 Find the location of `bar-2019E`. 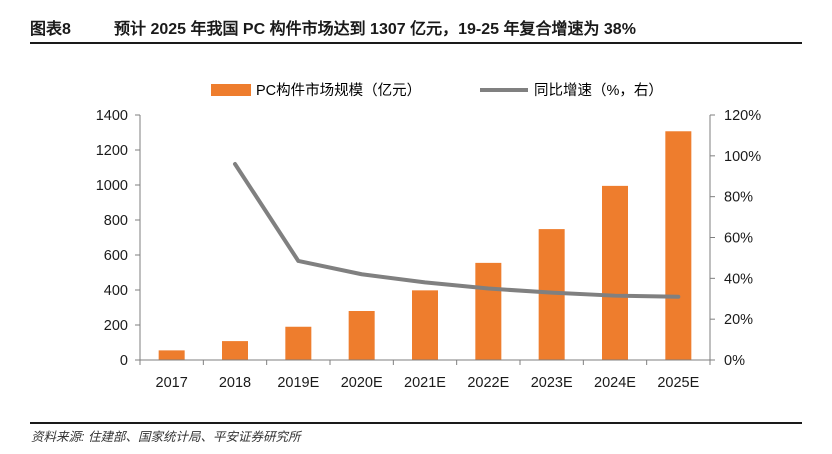

bar-2019E is located at coordinates (298, 343).